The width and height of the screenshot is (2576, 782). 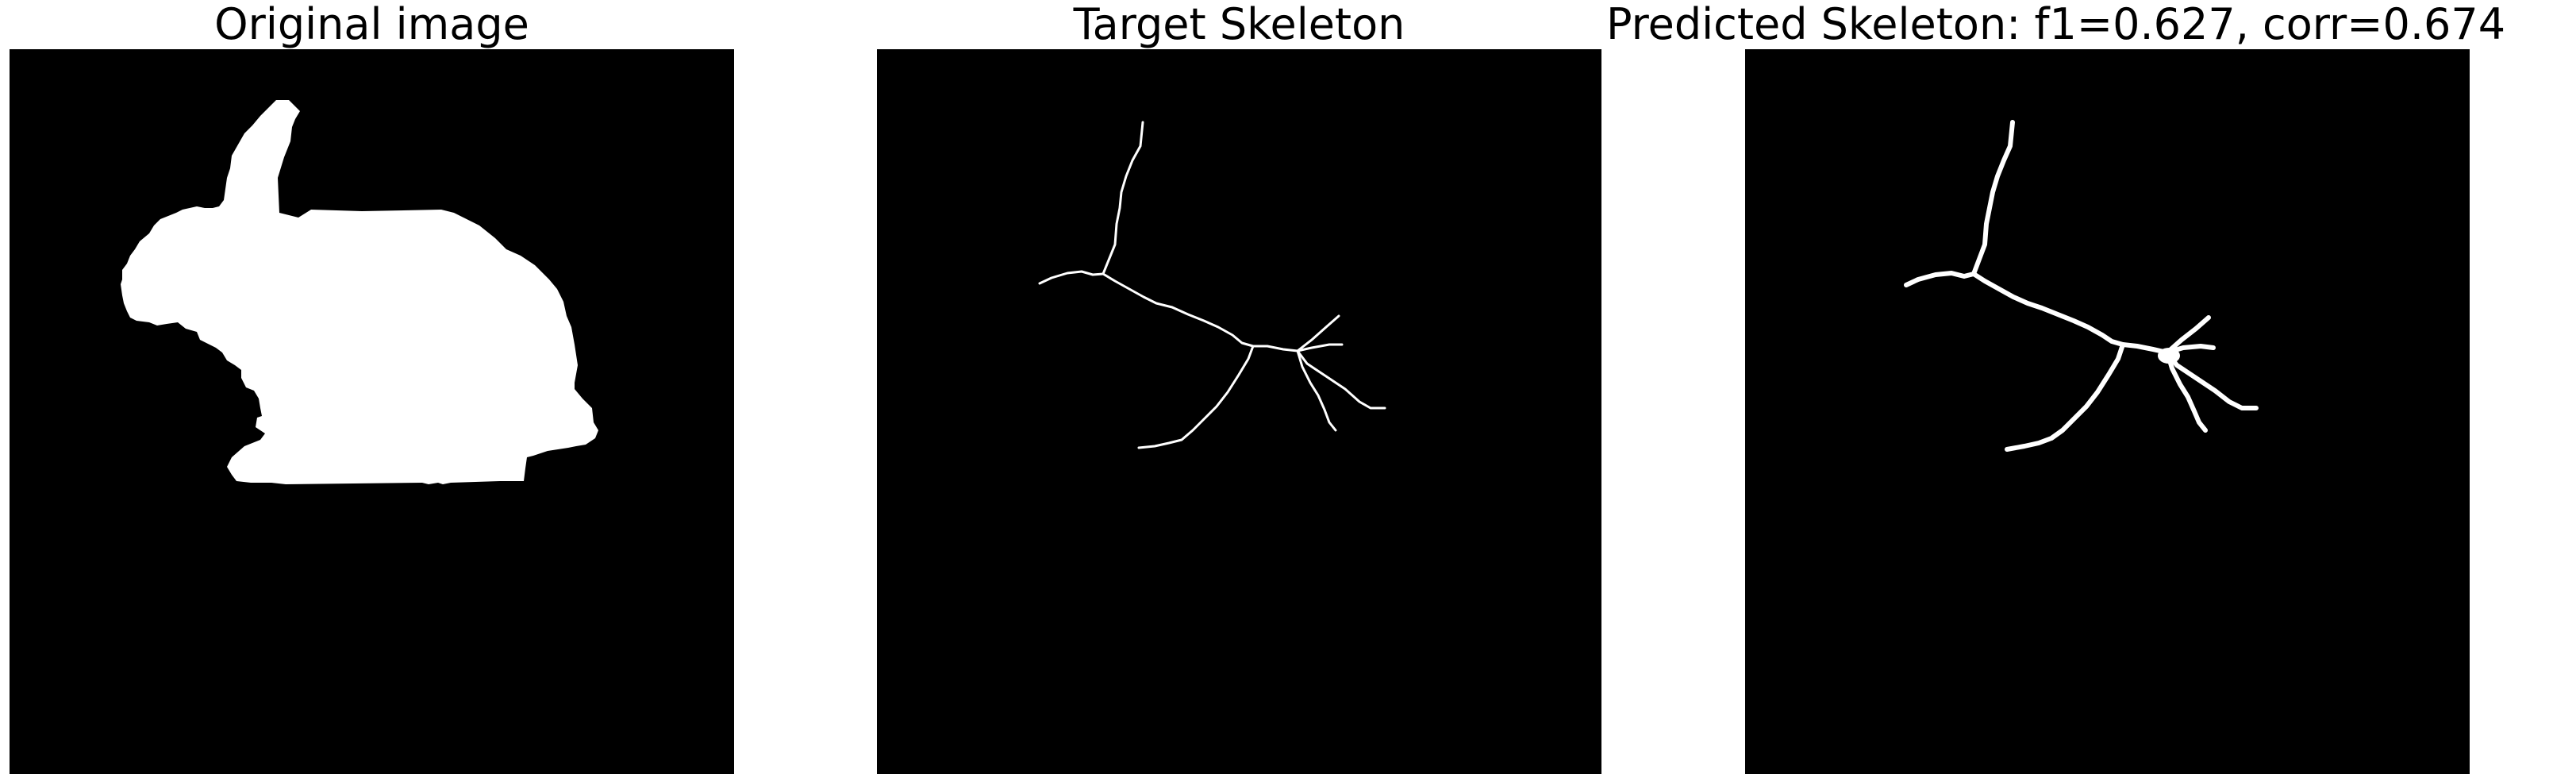 What do you see at coordinates (1239, 24) in the screenshot?
I see `panel-title-target-skeleton: Target Skeleton` at bounding box center [1239, 24].